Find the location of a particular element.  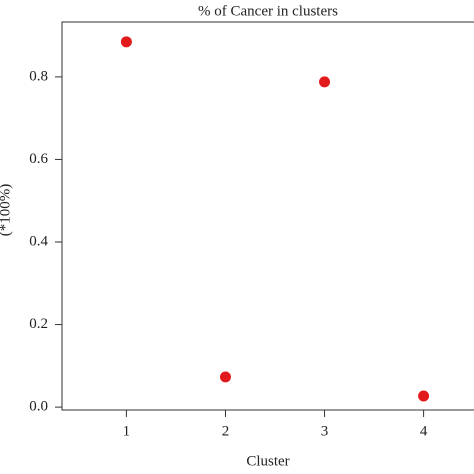

x-tick-label: 1 is located at coordinates (127, 431).